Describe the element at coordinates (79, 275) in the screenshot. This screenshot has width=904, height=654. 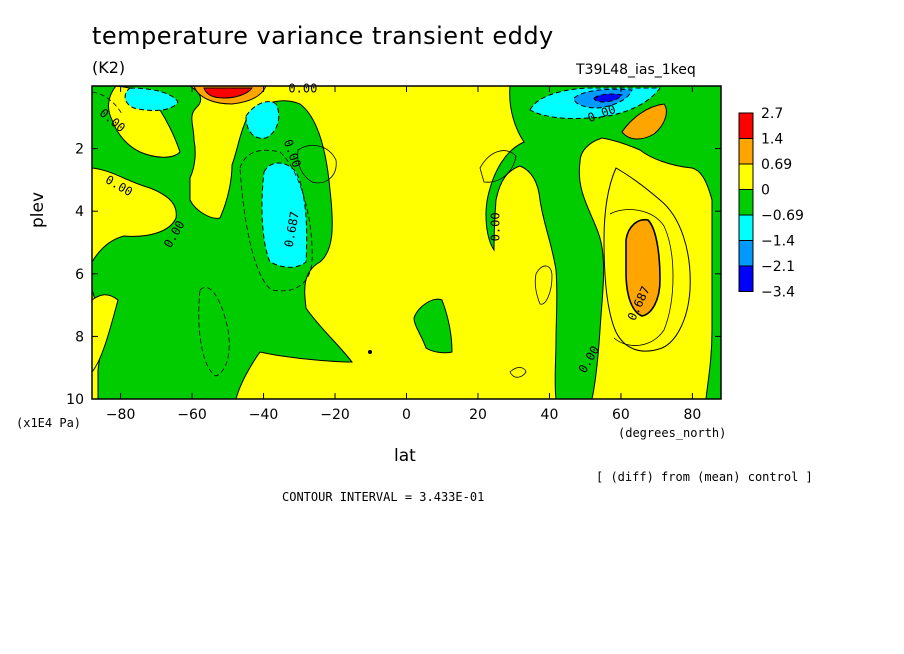
I see `y-tick-label: 6` at that location.